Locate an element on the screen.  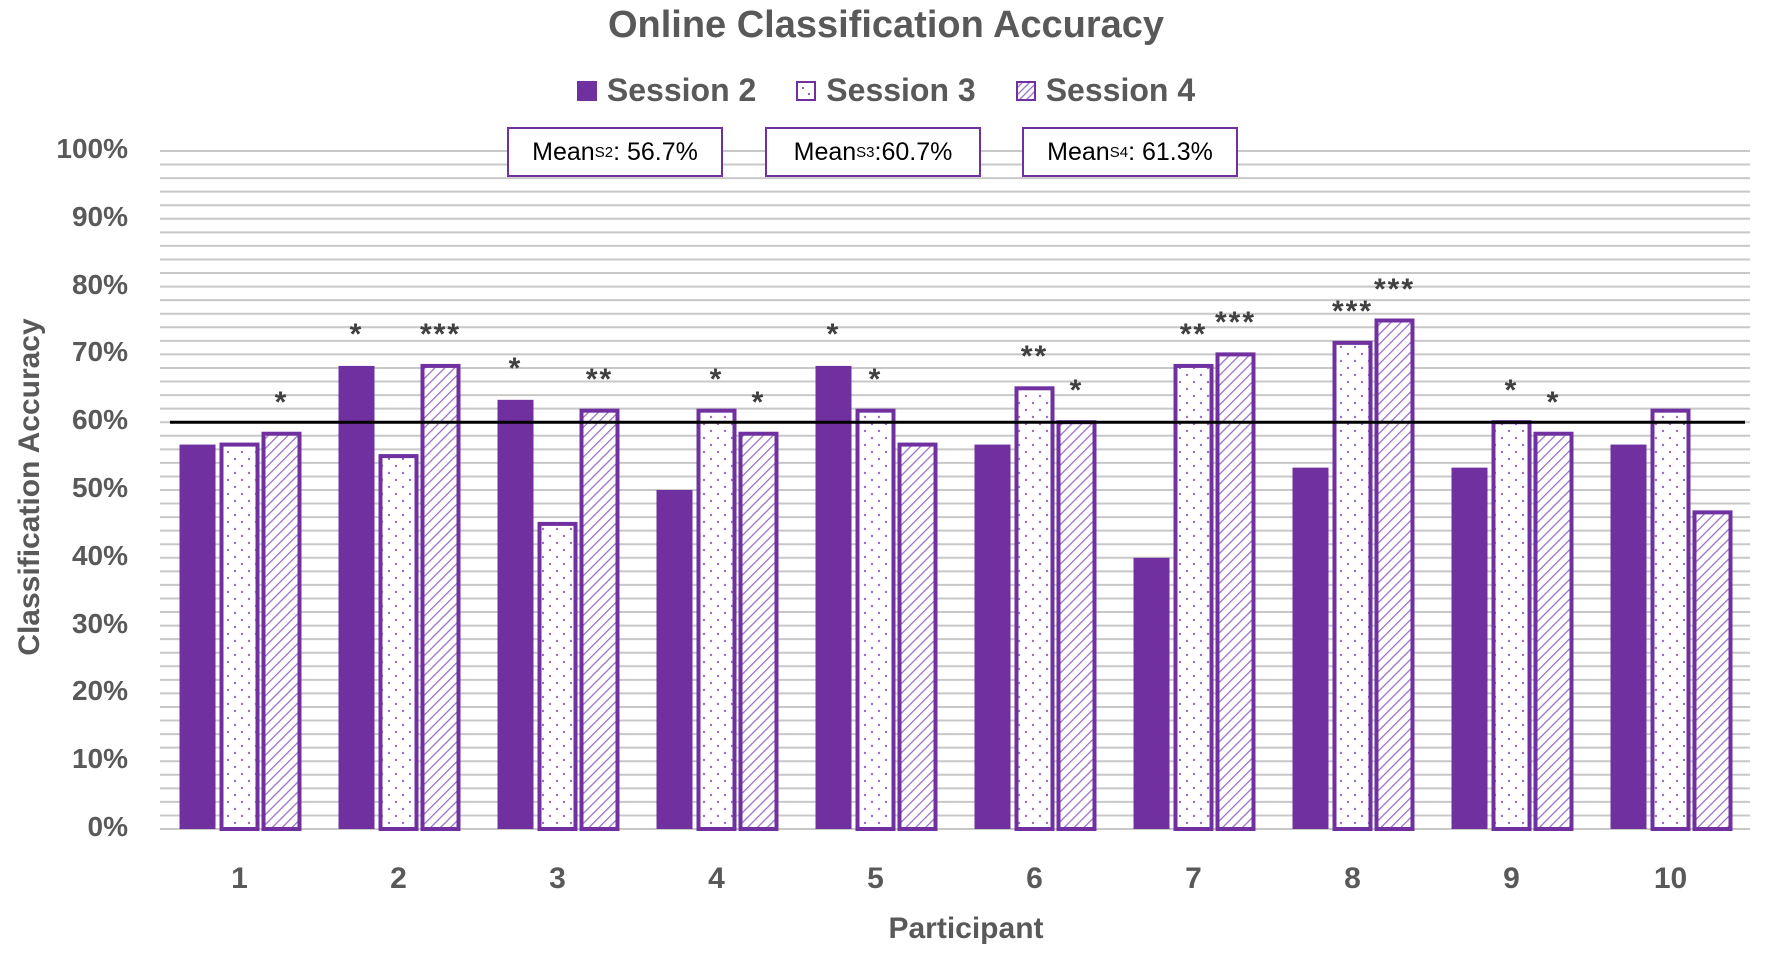
y-tick-label: 0% is located at coordinates (107, 826).